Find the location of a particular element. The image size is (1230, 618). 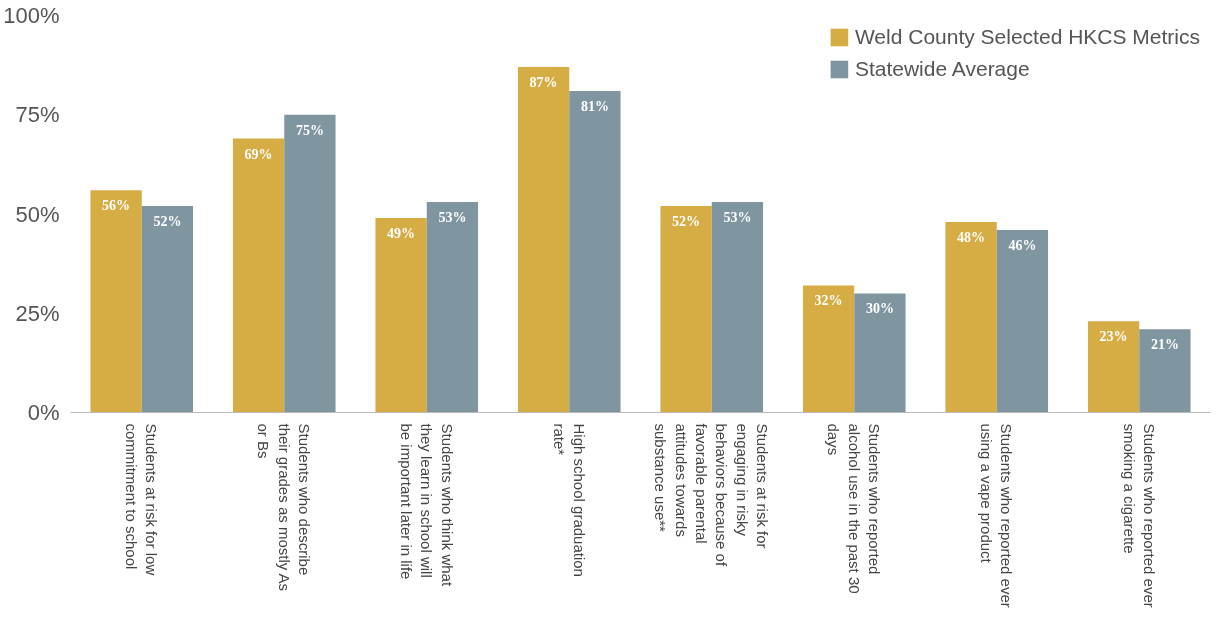

data-label: 49% is located at coordinates (401, 233).